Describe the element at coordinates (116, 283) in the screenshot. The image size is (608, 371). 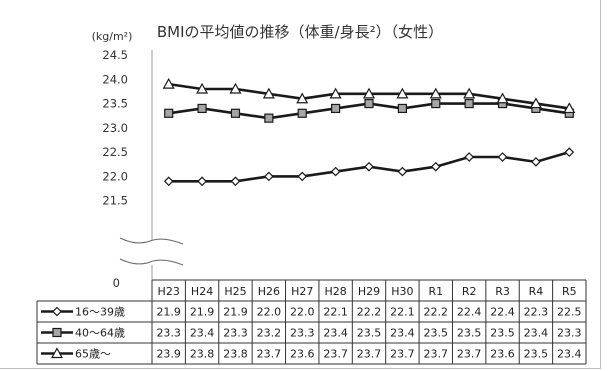
I see `y-tick-label-zero: 0` at that location.